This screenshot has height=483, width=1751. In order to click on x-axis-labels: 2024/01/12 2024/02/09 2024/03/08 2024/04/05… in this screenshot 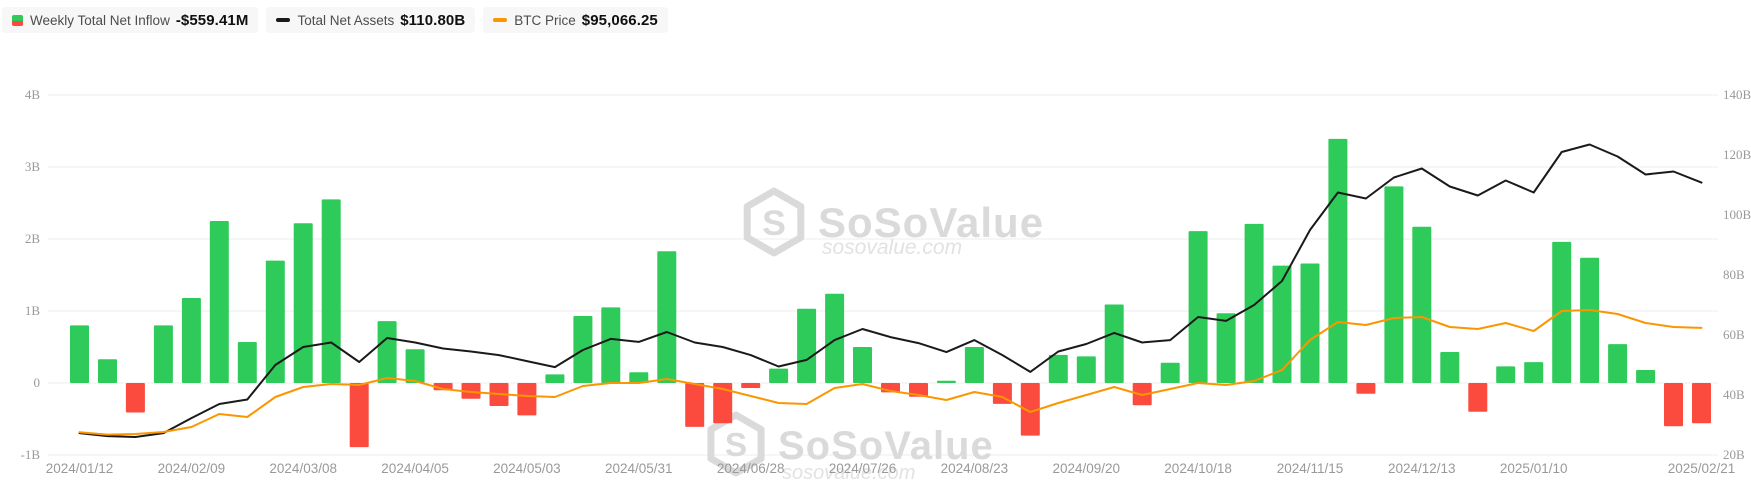, I will do `click(891, 468)`.